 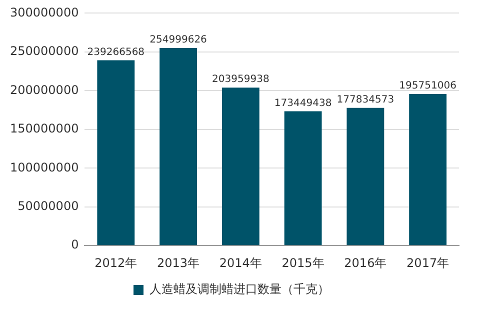 What do you see at coordinates (116, 52) in the screenshot?
I see `data-label: 239266568` at bounding box center [116, 52].